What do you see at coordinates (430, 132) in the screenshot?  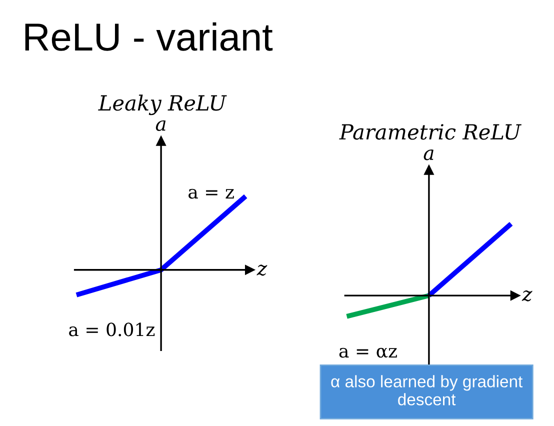 I see `chart-title: Parametric ReLU` at bounding box center [430, 132].